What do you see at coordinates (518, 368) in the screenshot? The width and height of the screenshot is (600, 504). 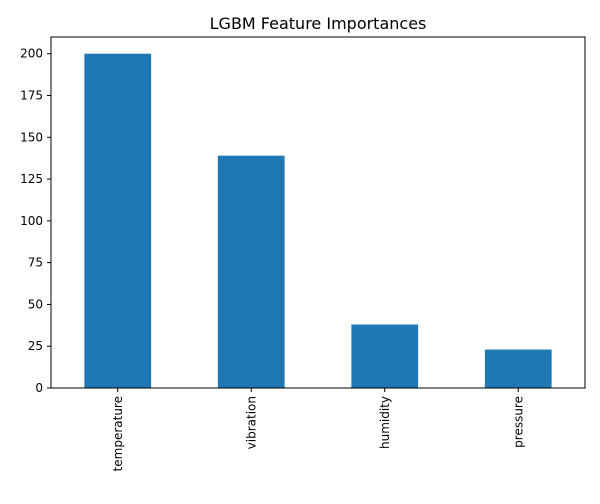 I see `bar-pressure` at bounding box center [518, 368].